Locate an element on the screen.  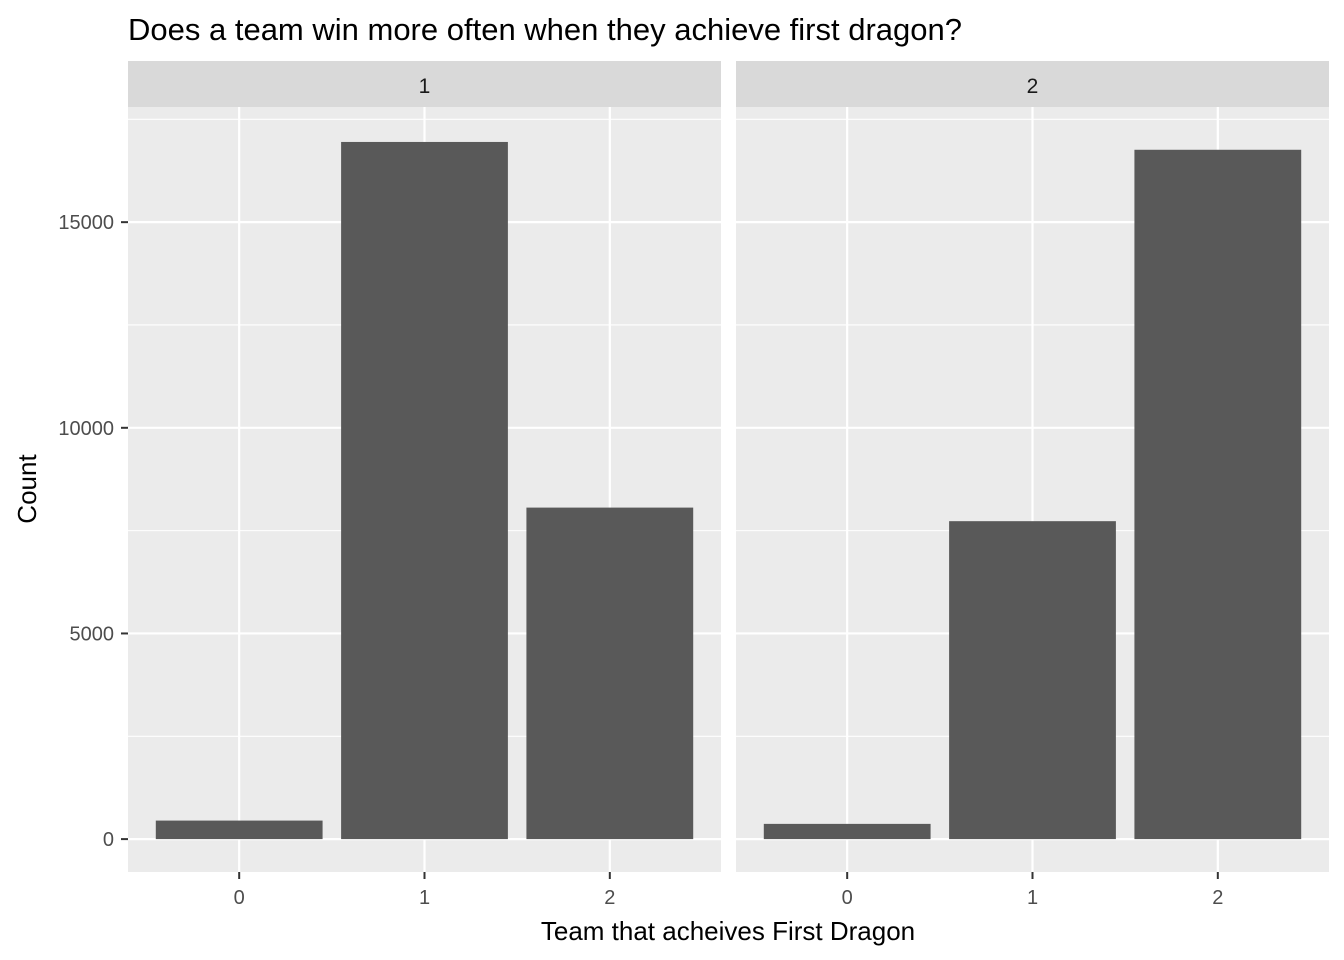
y-axis: 0 5000 10000 15000 is located at coordinates (93, 531).